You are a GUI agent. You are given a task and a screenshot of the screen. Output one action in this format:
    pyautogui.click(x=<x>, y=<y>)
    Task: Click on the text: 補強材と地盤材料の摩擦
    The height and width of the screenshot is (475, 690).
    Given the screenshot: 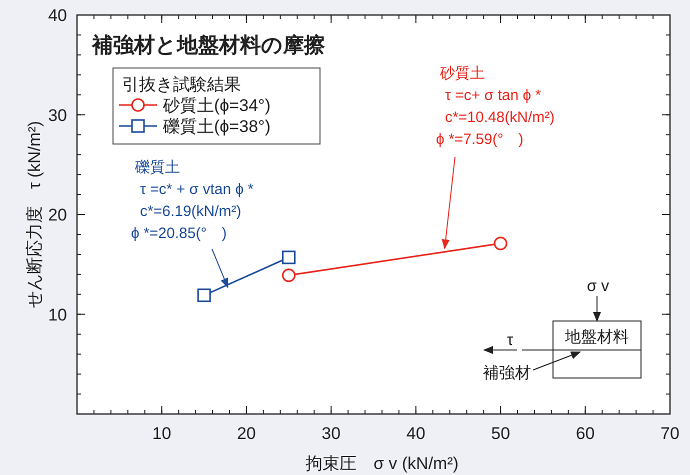 What is the action you would take?
    pyautogui.click(x=208, y=45)
    